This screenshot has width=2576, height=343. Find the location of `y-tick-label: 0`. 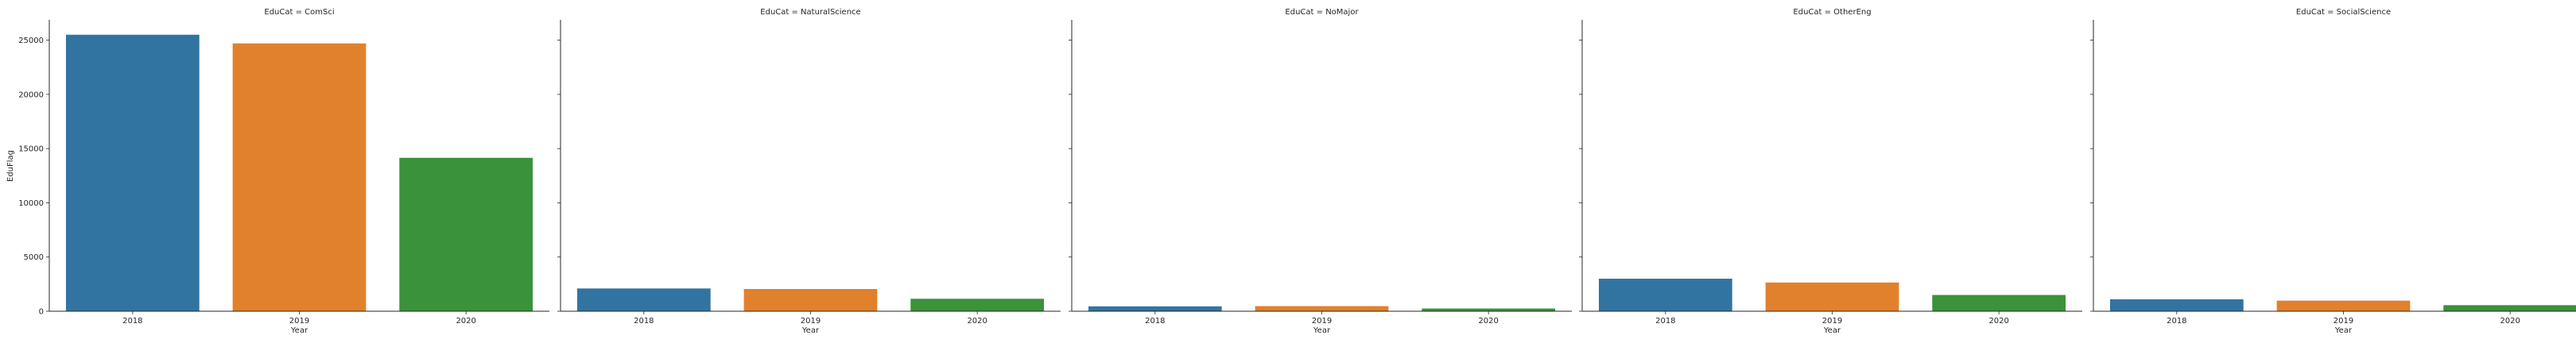

y-tick-label: 0 is located at coordinates (42, 313).